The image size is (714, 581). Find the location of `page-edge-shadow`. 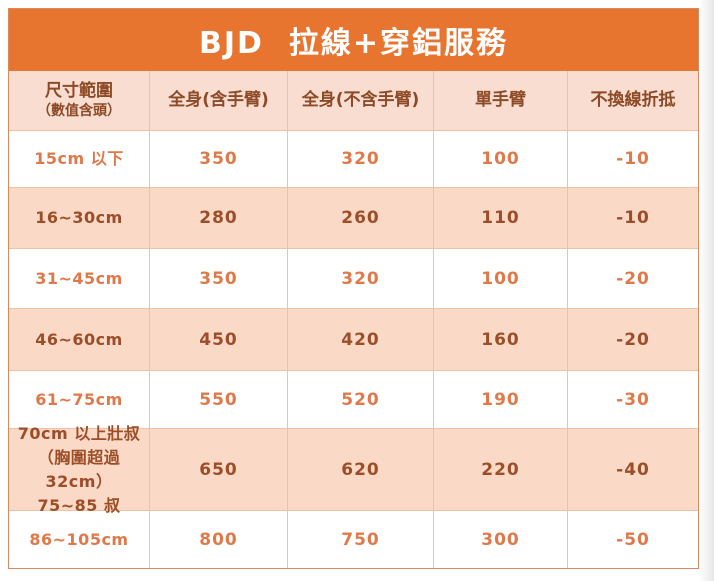

page-edge-shadow is located at coordinates (706, 290).